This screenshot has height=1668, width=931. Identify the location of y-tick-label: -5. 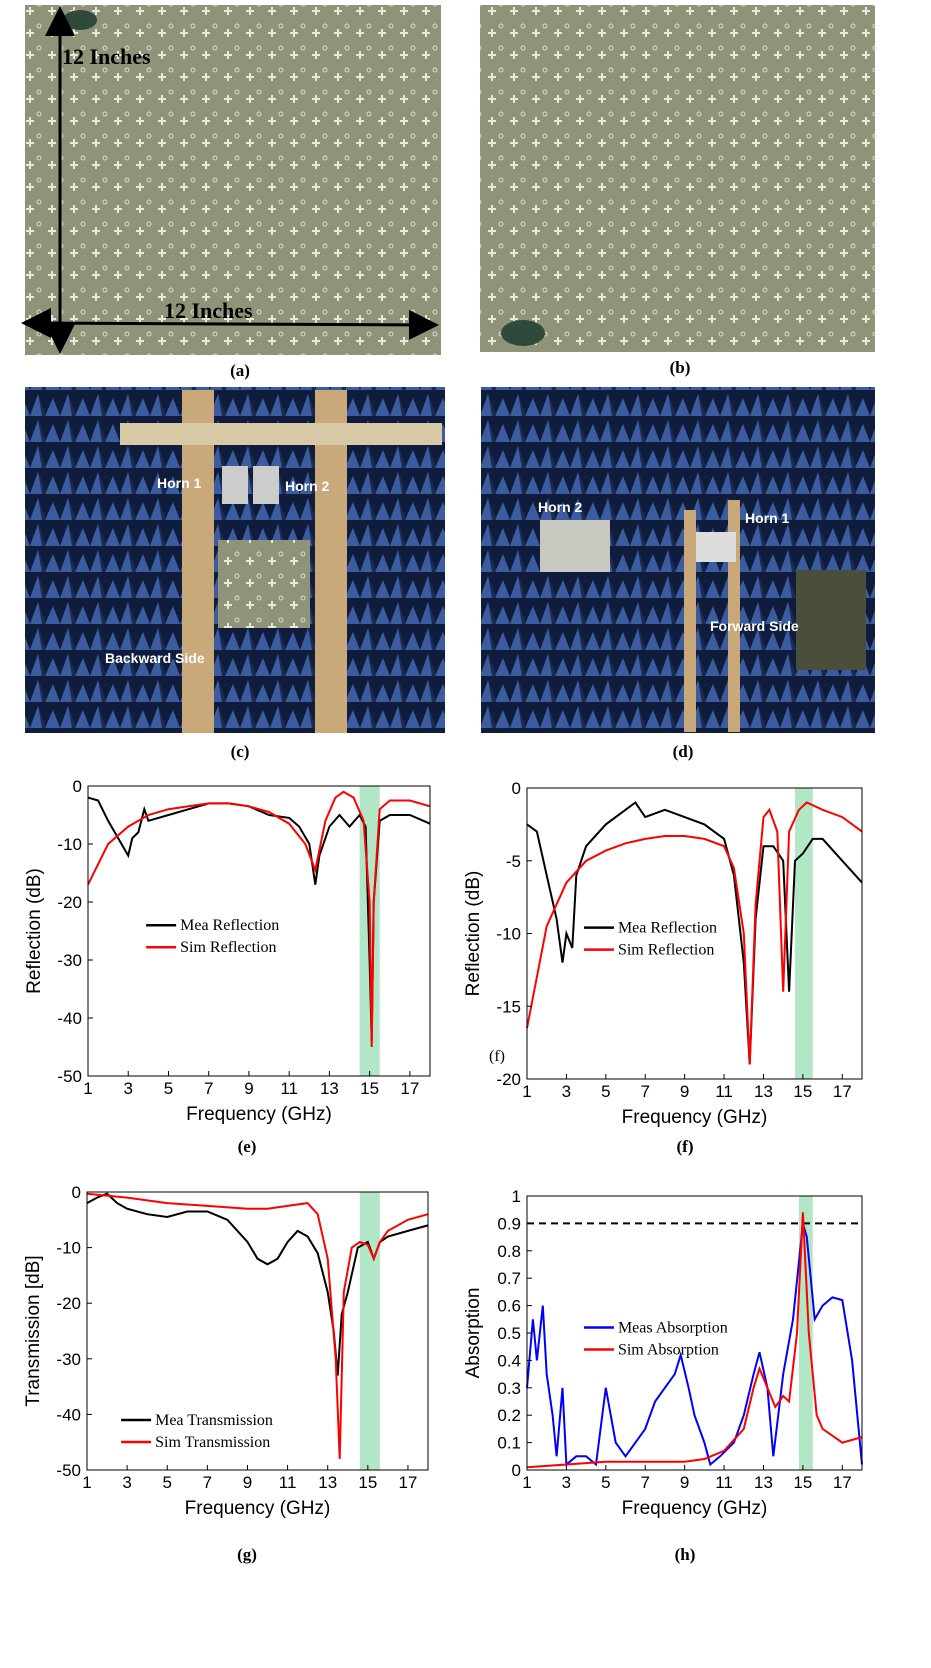
(513, 861).